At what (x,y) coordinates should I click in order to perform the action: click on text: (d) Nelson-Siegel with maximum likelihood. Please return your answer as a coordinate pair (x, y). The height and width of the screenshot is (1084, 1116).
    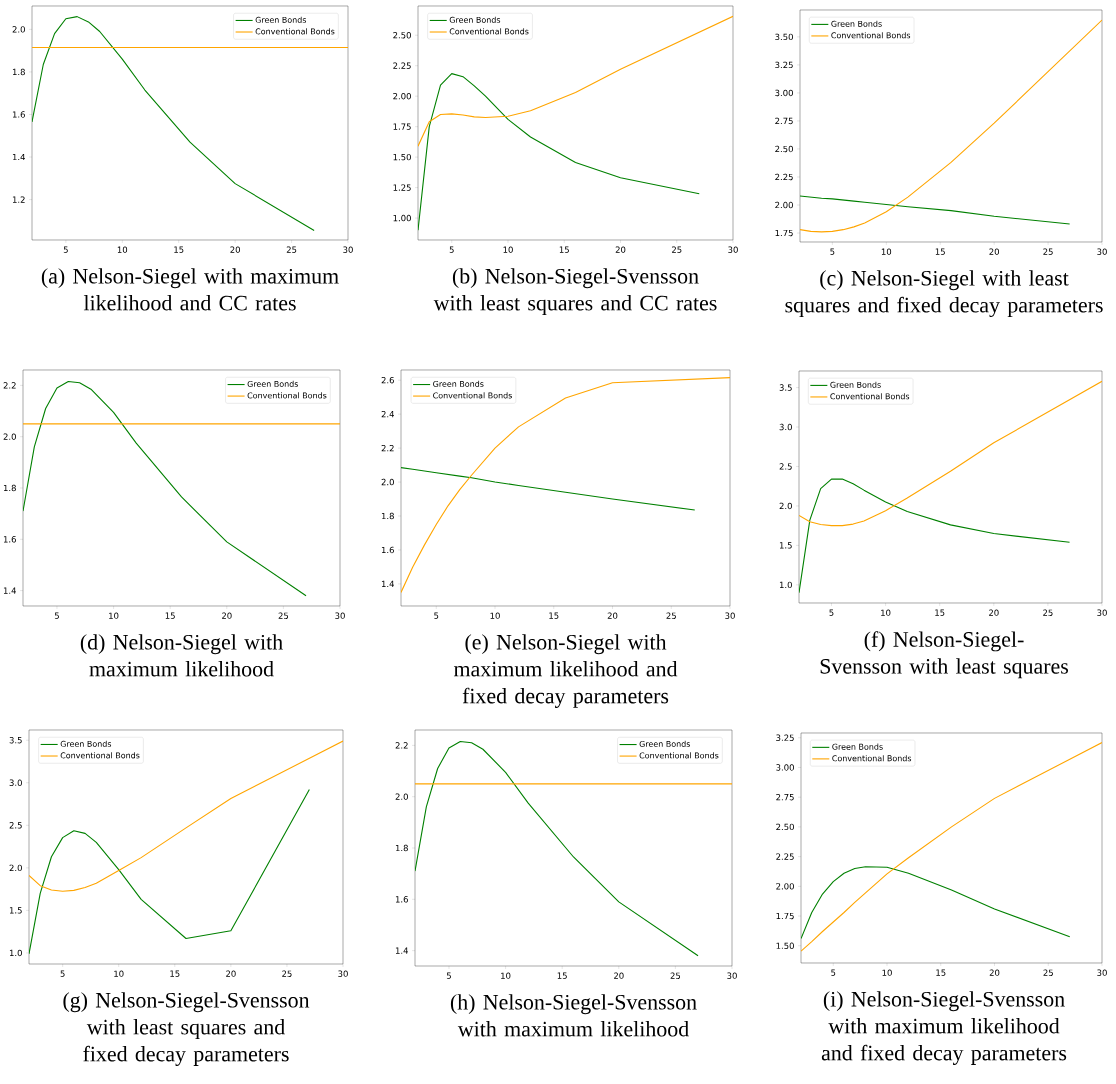
    Looking at the image, I should click on (181, 655).